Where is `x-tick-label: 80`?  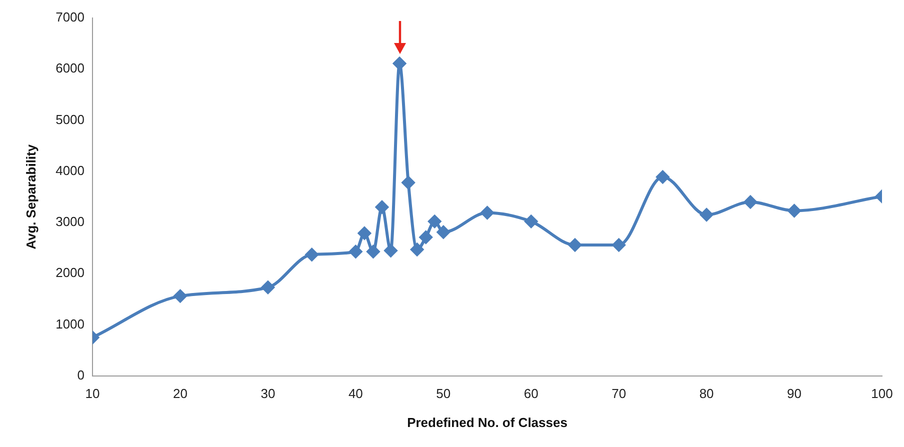
x-tick-label: 80 is located at coordinates (706, 394).